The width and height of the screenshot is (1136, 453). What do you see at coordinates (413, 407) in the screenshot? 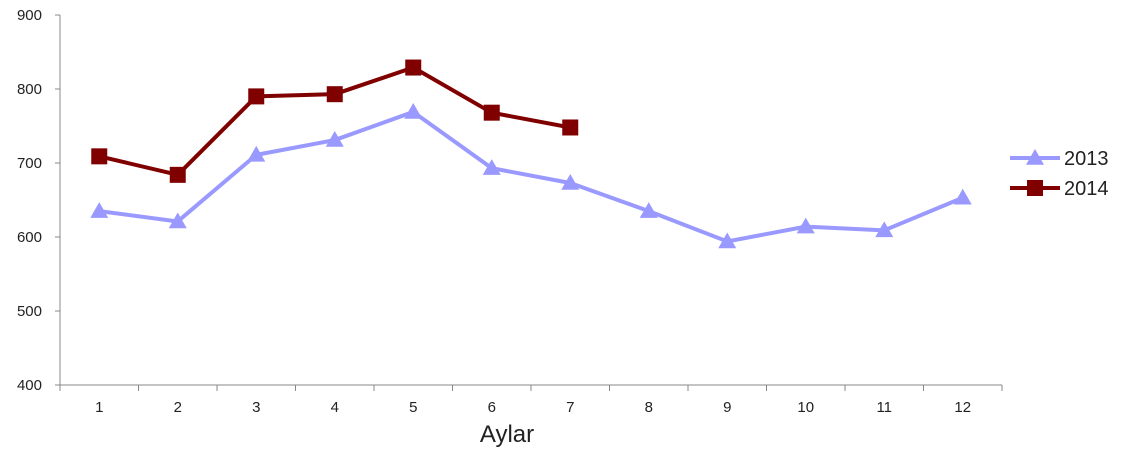
I see `x-tick-label: 5` at bounding box center [413, 407].